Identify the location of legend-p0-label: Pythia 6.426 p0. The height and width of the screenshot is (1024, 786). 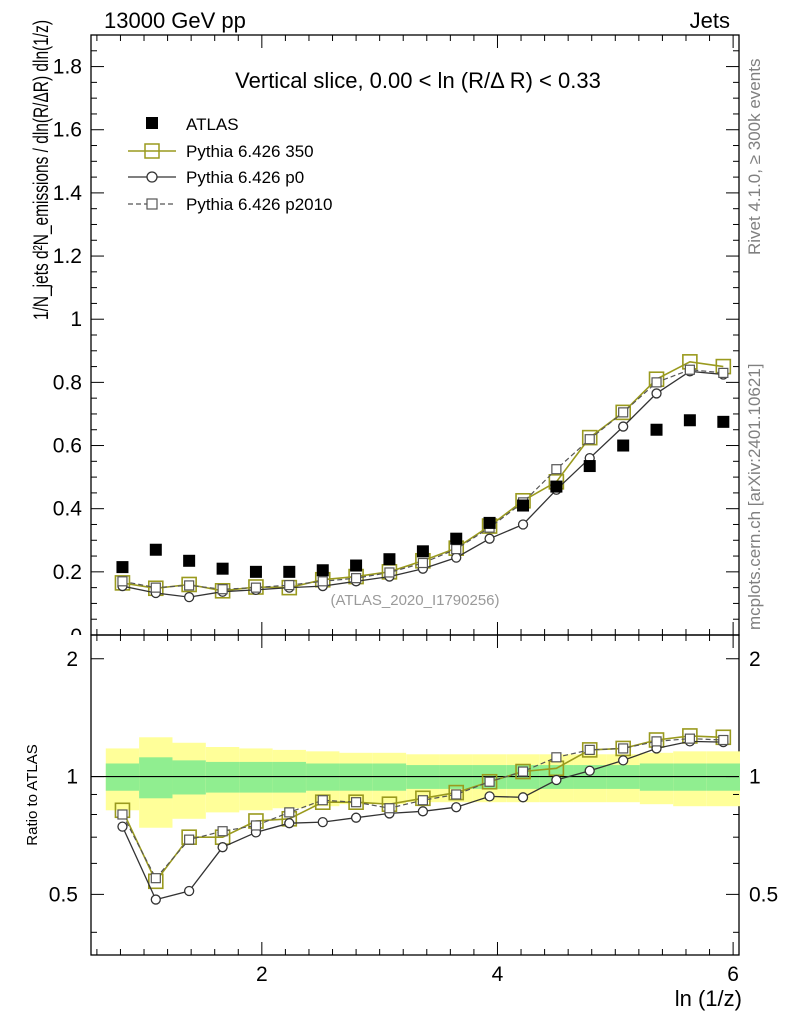
(245, 177).